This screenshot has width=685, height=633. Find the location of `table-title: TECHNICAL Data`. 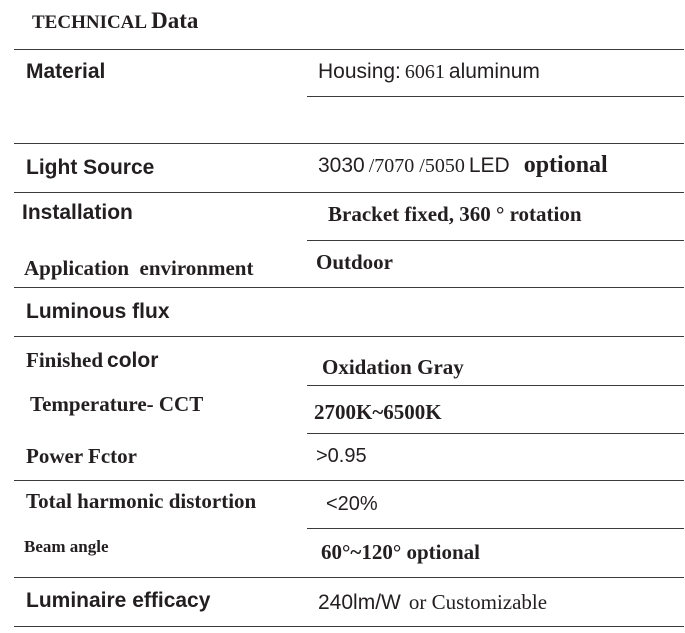

table-title: TECHNICAL Data is located at coordinates (115, 21).